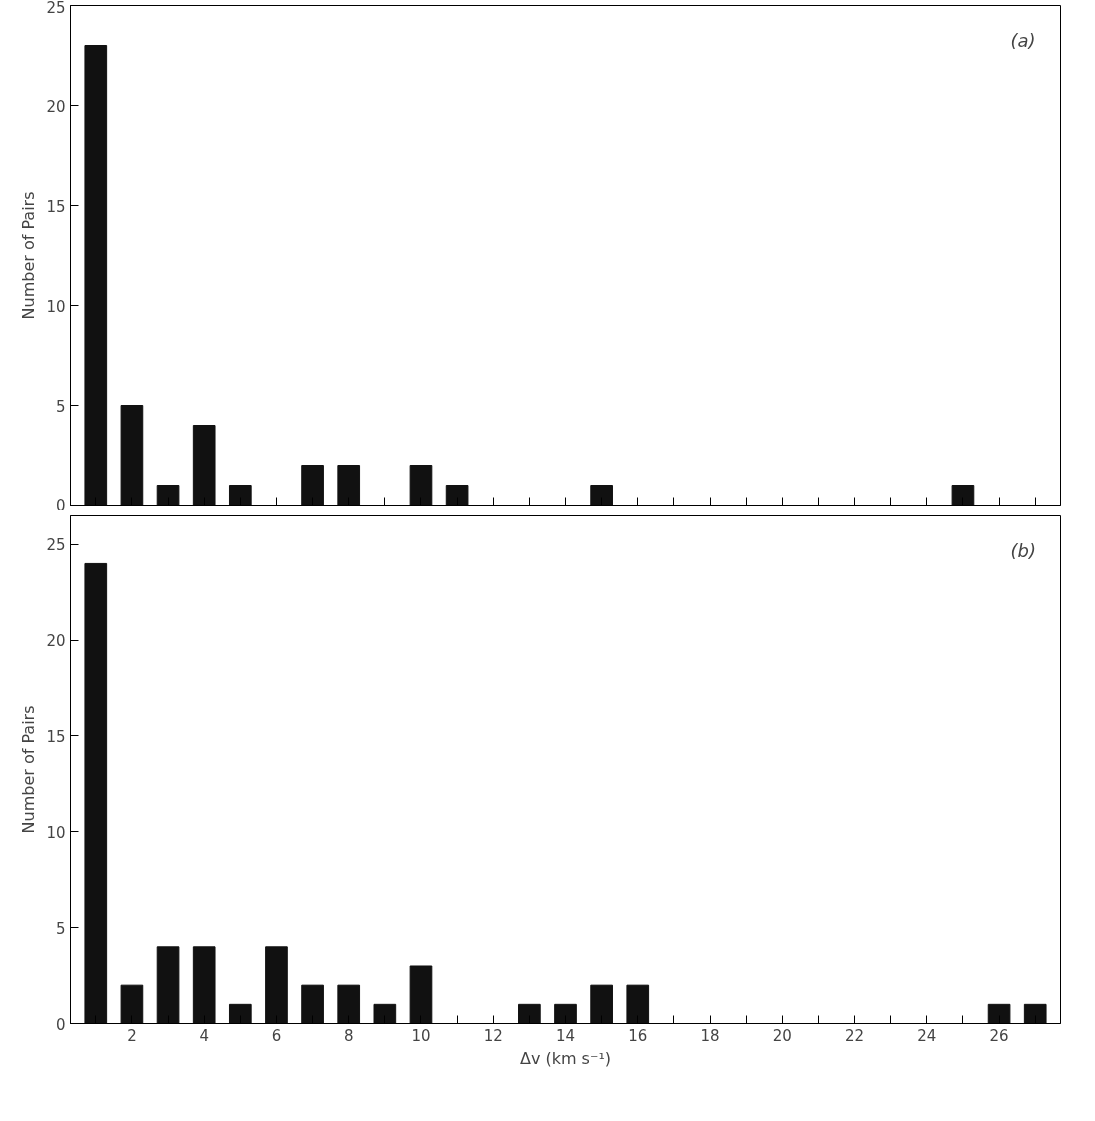 Image resolution: width=1095 pixels, height=1121 pixels. What do you see at coordinates (493, 1035) in the screenshot?
I see `x-tick-label: 12` at bounding box center [493, 1035].